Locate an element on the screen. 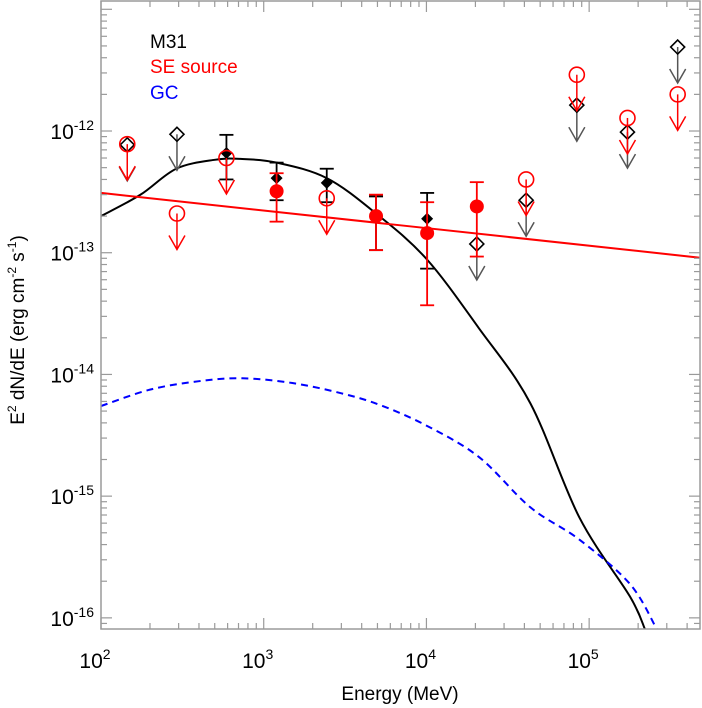 The image size is (702, 708). y-tick-label: 10-15 is located at coordinates (72, 495).